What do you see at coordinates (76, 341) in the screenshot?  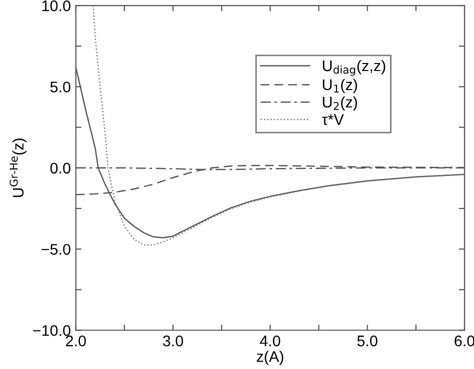 I see `x-tick-label: 2.0` at bounding box center [76, 341].